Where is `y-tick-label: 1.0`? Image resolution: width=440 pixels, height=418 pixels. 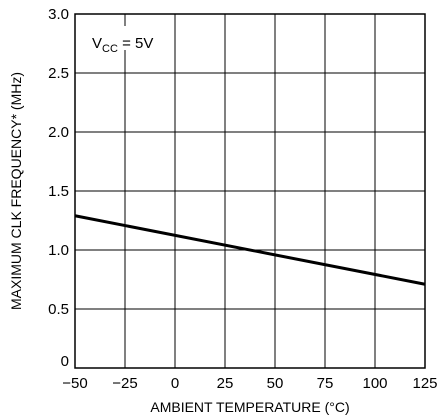 y-tick-label: 1.0 is located at coordinates (58, 250).